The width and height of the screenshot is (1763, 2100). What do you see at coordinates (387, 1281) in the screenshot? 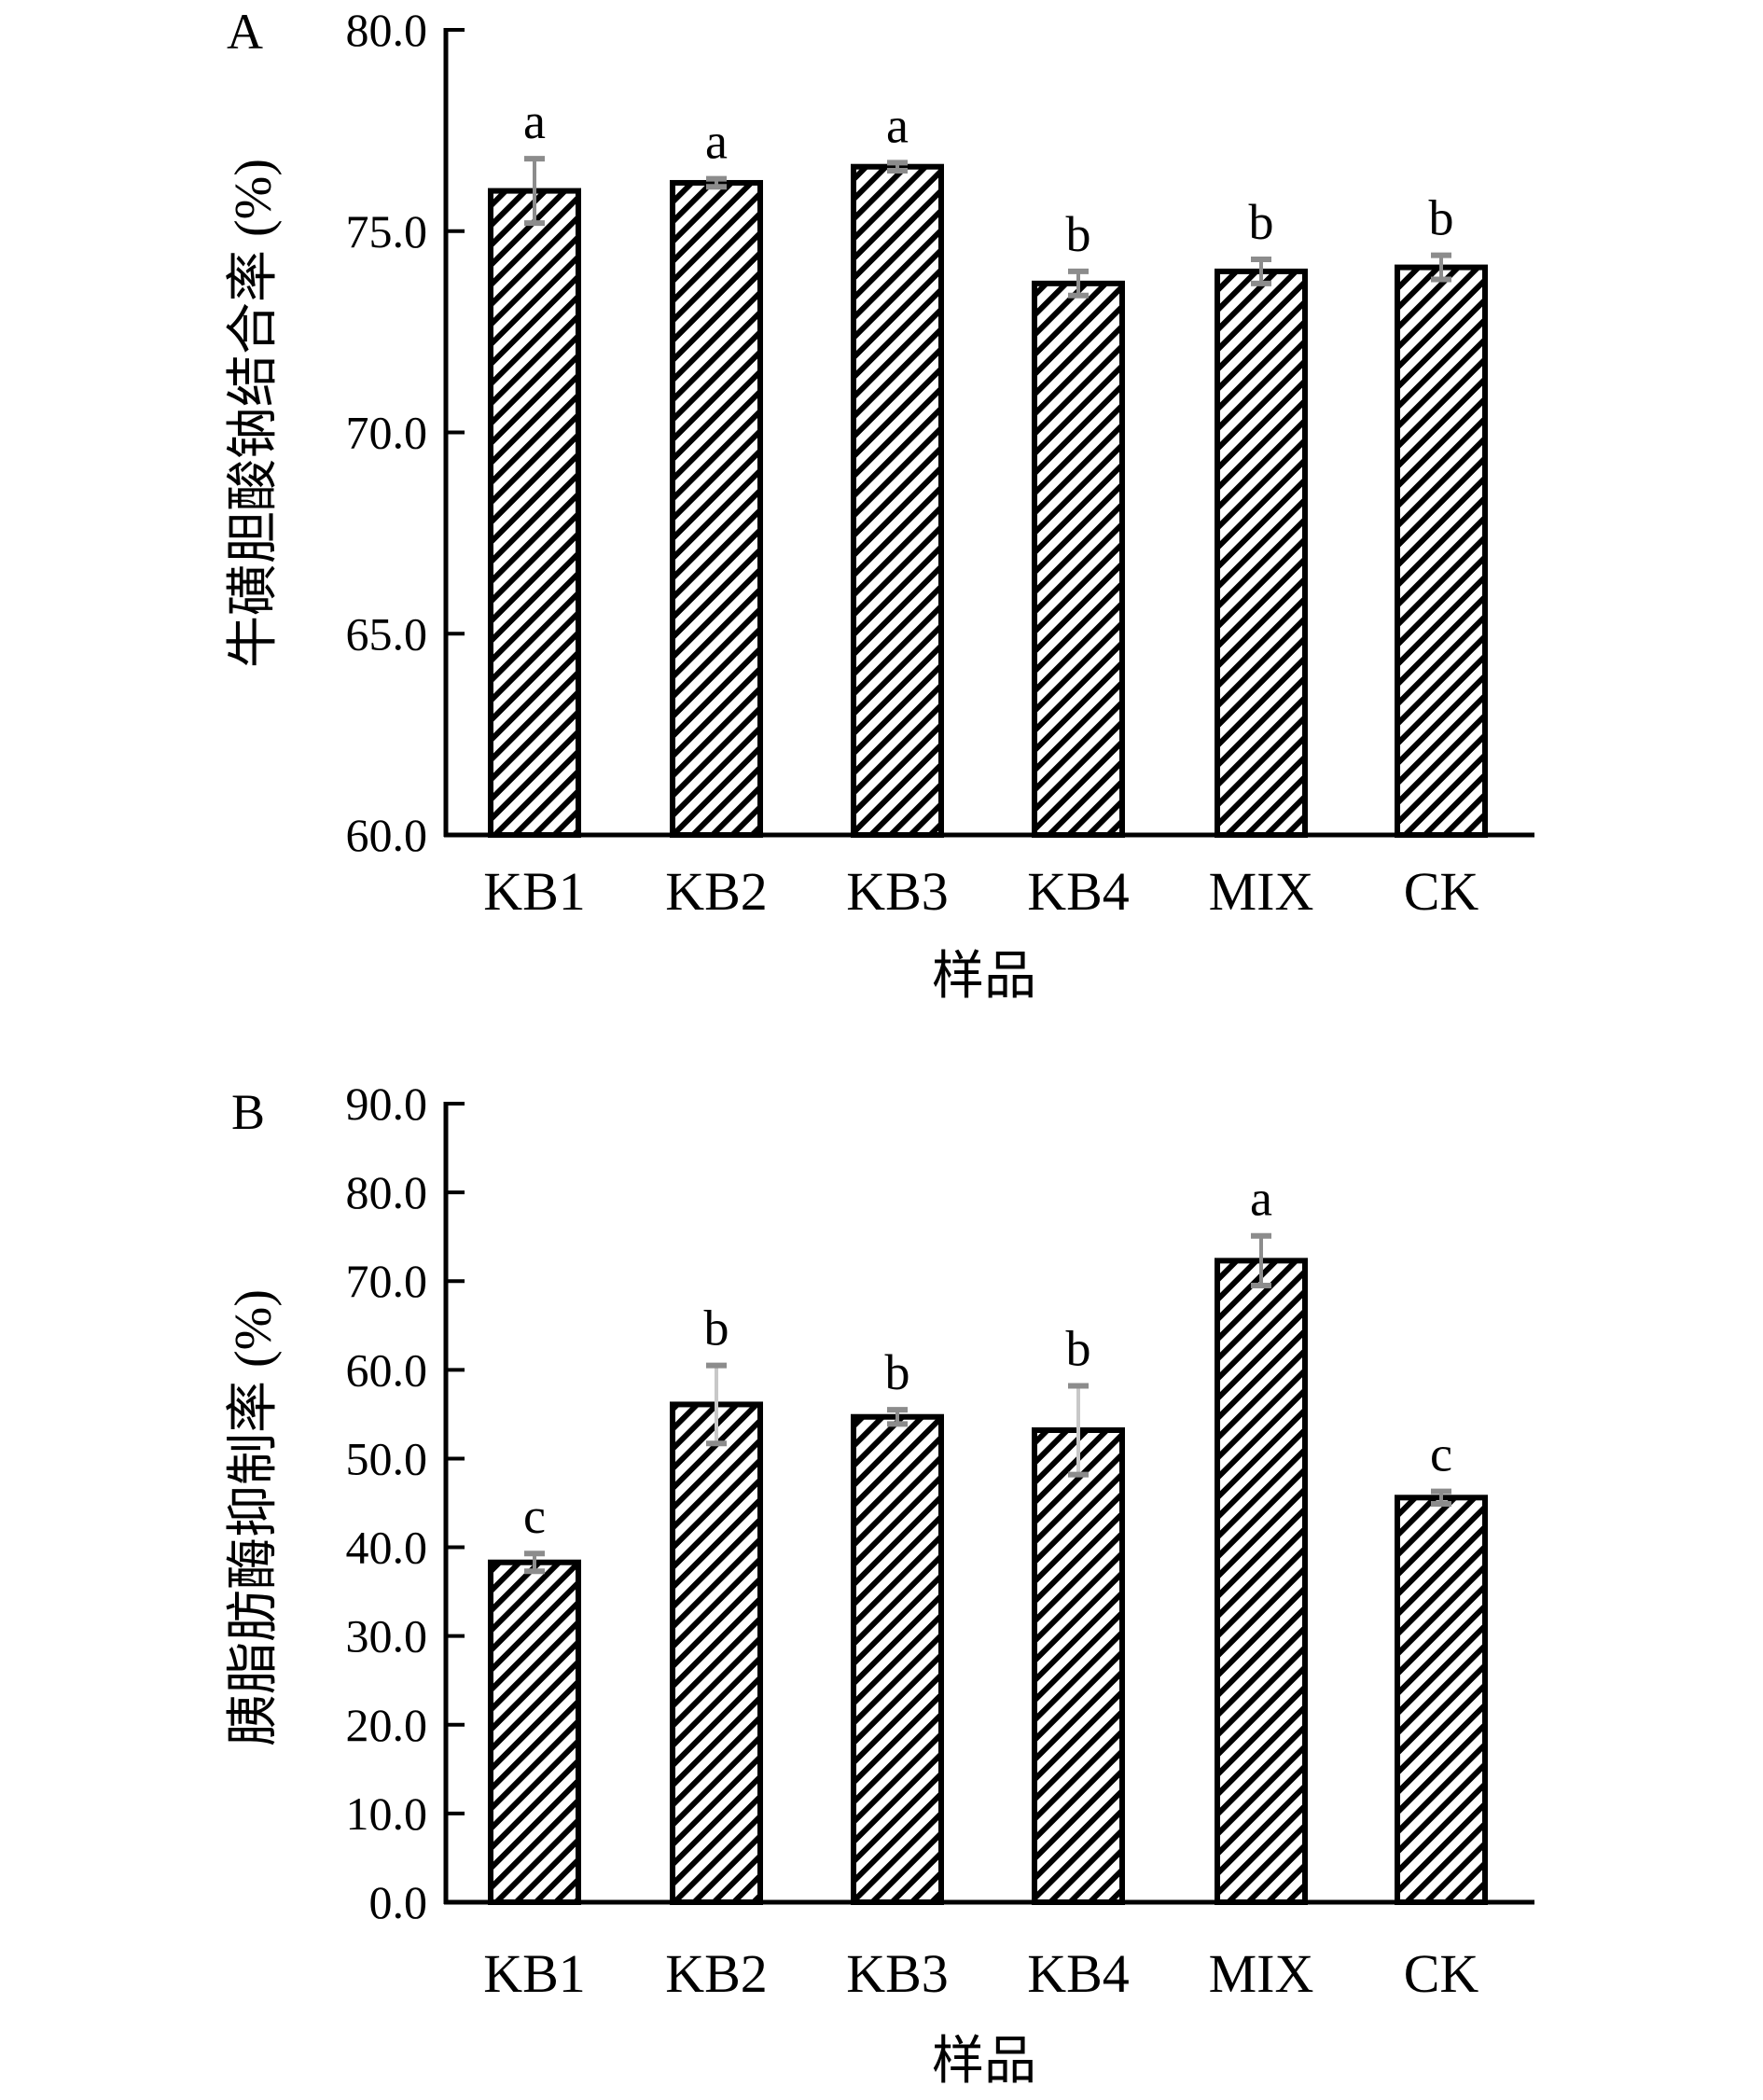
I see `panel-b-y-tick-label: 70.0` at bounding box center [387, 1281].